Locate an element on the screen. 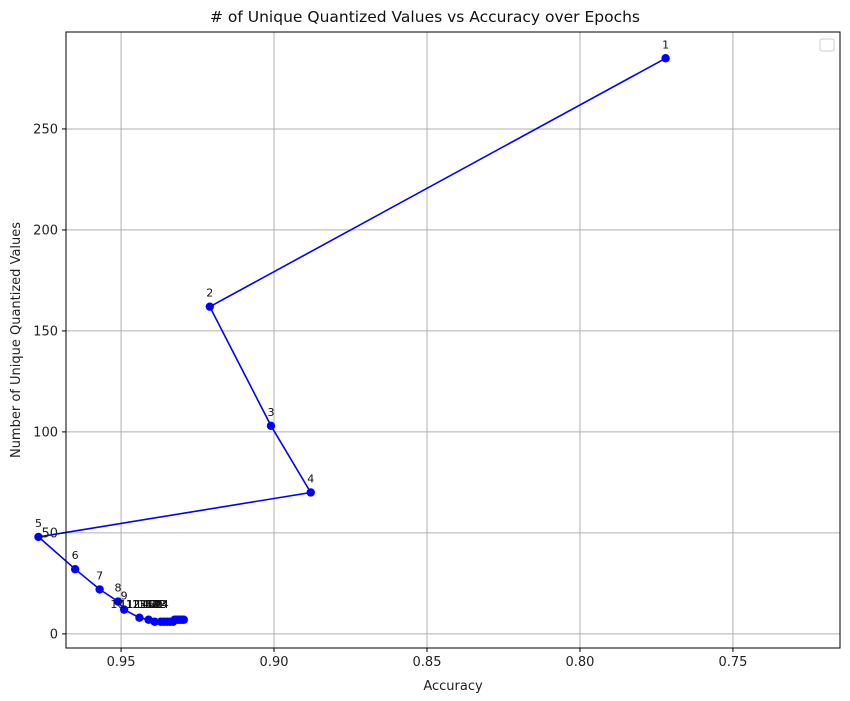 This screenshot has width=850, height=701. y-tick-label: 250 is located at coordinates (45, 129).